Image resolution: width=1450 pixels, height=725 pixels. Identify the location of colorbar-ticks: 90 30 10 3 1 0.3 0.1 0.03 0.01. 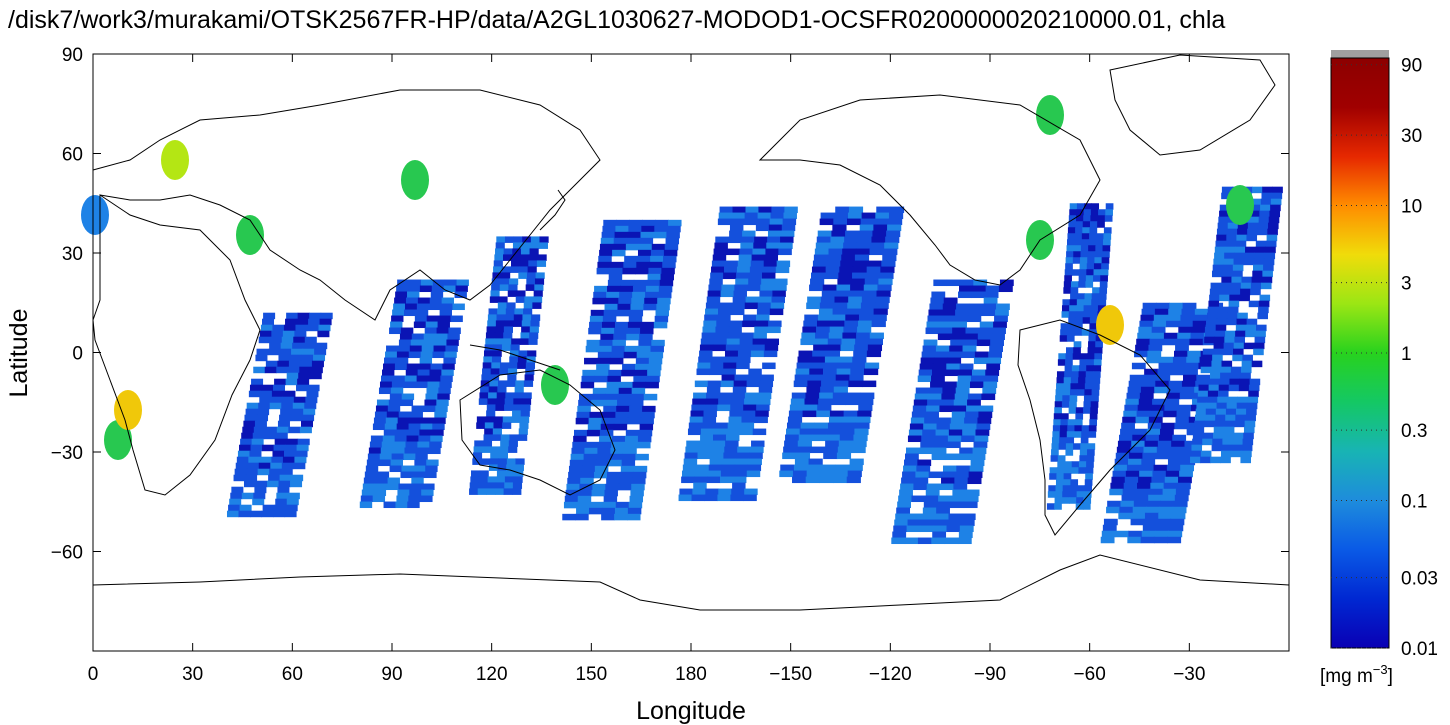
(1384, 358).